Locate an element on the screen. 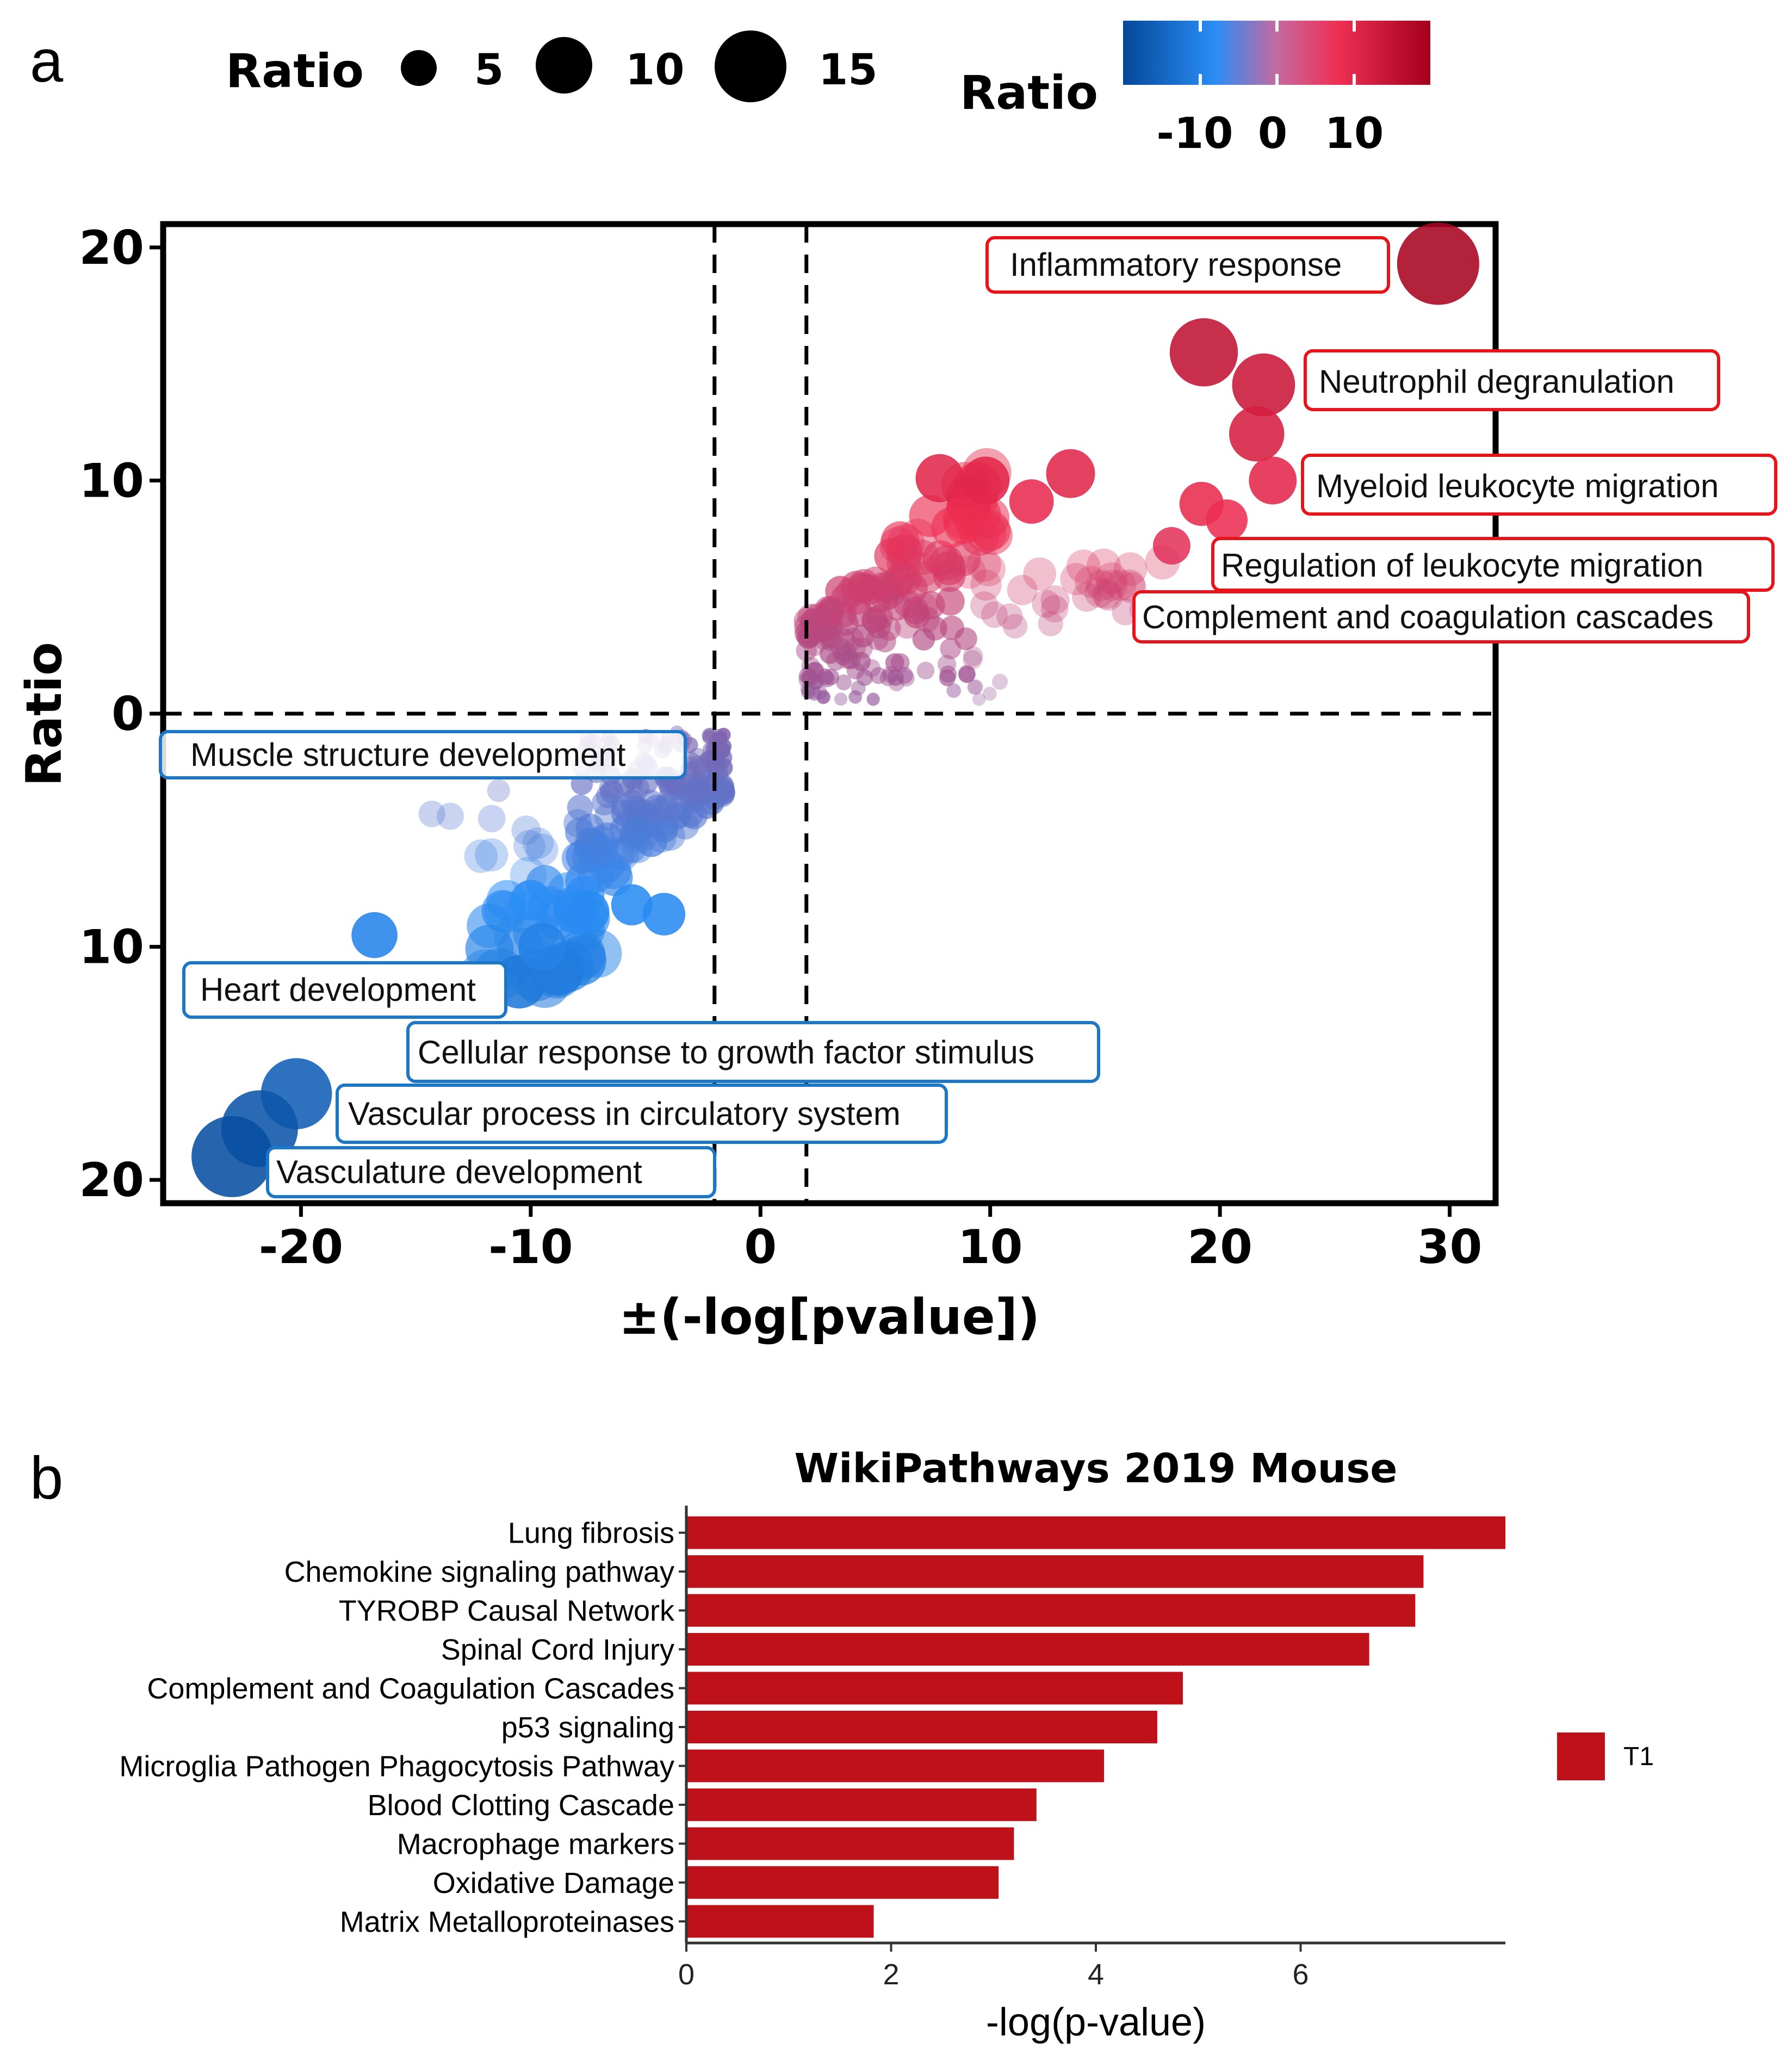  size-legend-label-5: 5 is located at coordinates (489, 70).